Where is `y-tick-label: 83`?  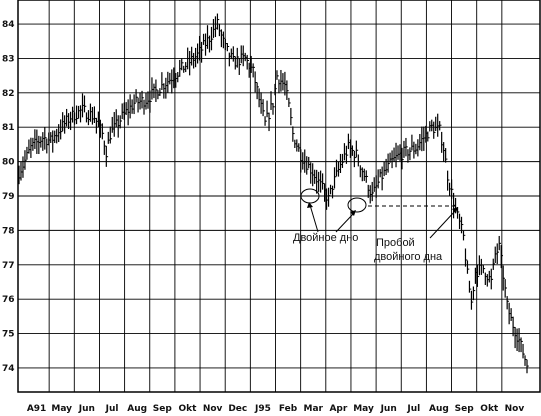
y-tick-label: 83 is located at coordinates (8, 59).